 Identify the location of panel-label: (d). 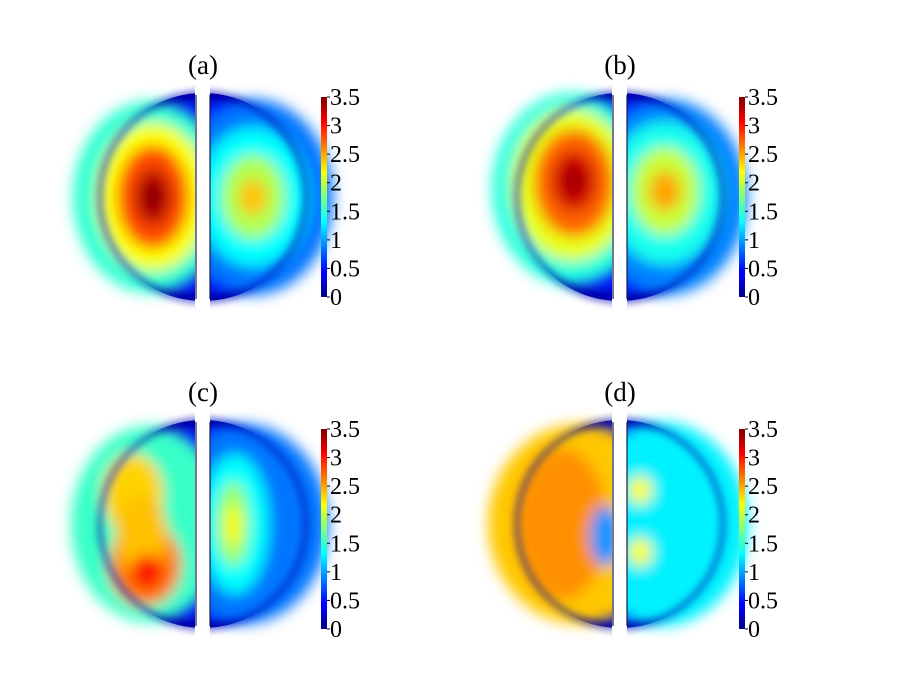
(619, 392).